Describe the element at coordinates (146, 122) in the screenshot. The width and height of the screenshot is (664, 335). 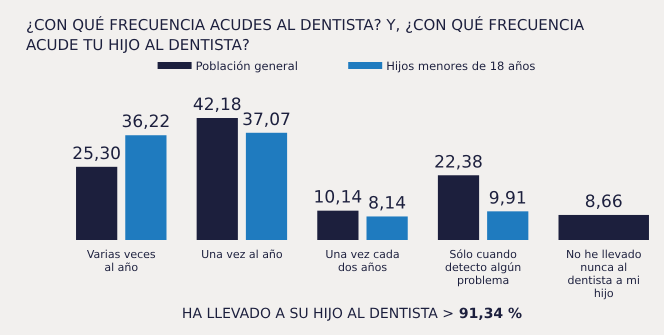
I see `data-label: 36,22` at that location.